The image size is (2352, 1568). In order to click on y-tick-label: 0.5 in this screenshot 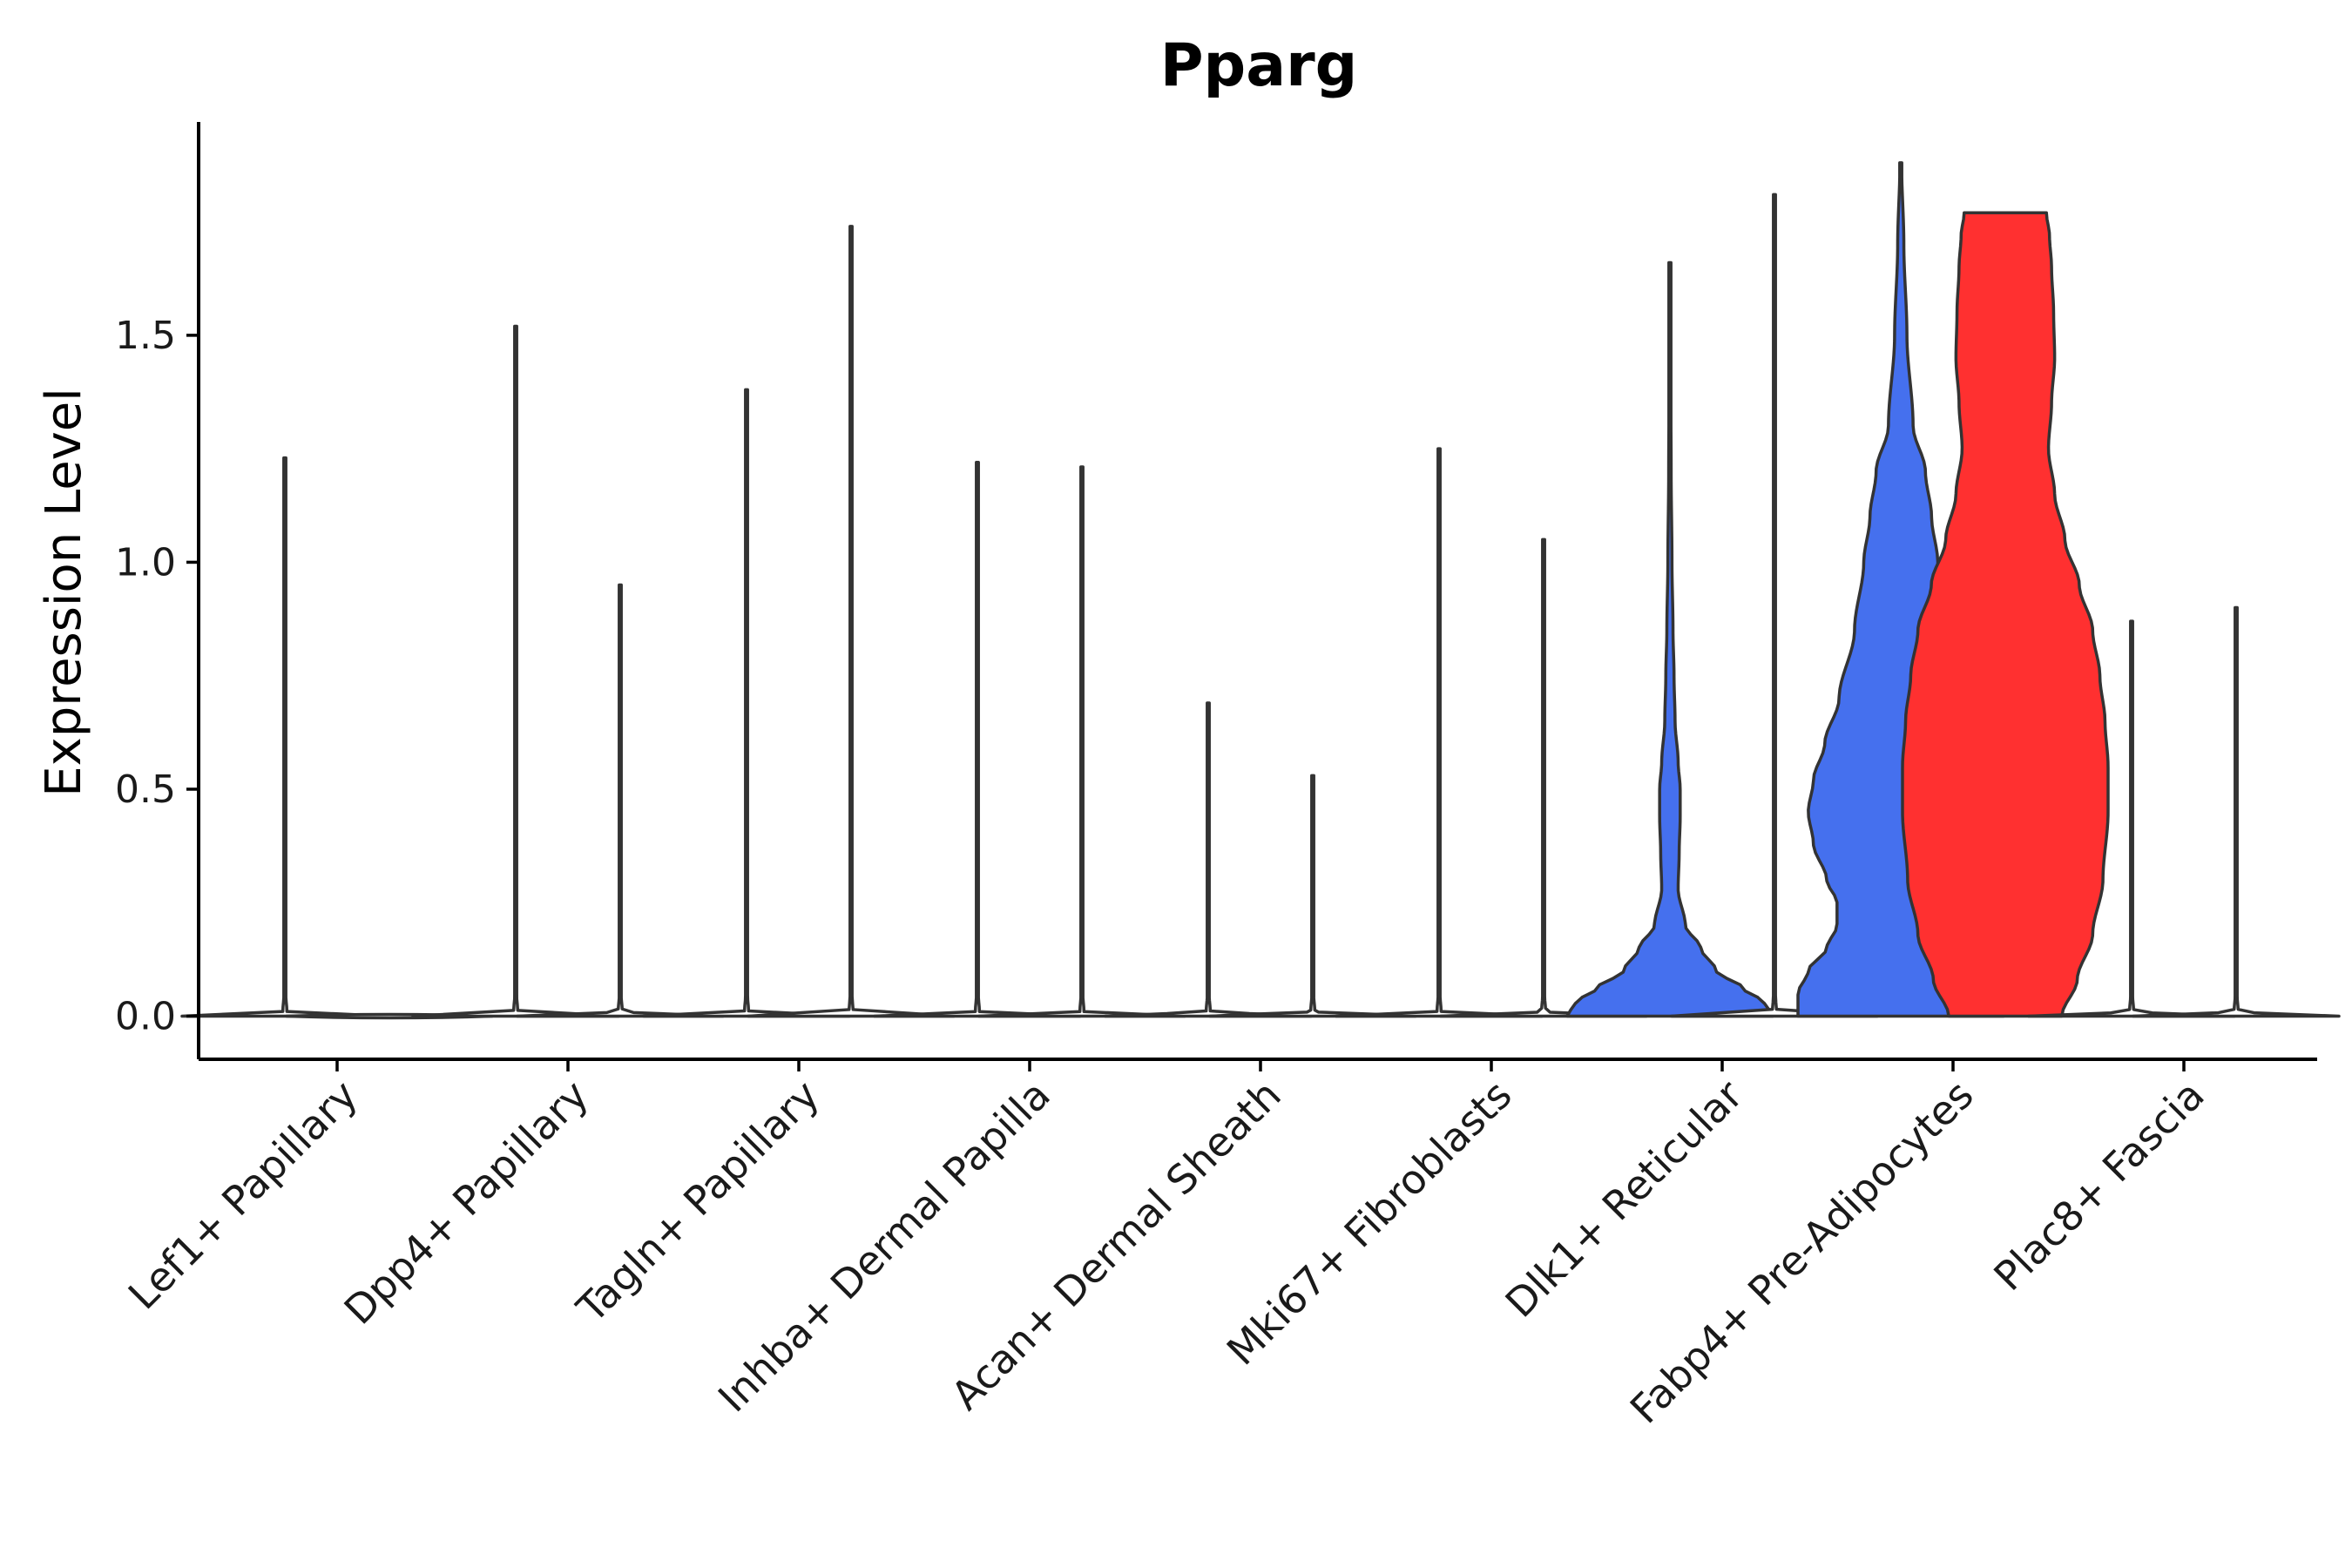, I will do `click(145, 790)`.